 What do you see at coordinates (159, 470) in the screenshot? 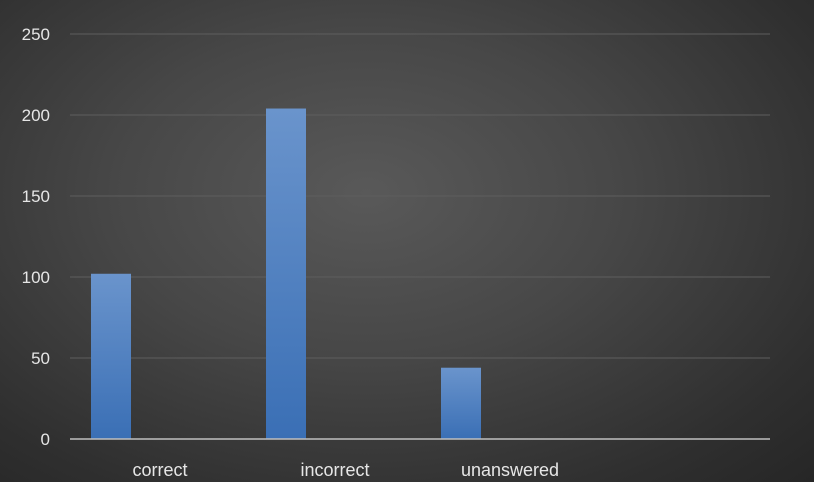
I see `category-label-correct: correct` at bounding box center [159, 470].